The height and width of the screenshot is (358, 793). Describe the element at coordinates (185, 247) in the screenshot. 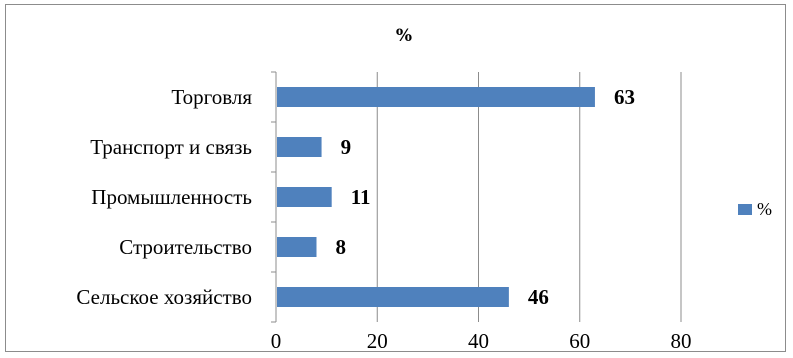

I see `category-label: Строительство` at that location.